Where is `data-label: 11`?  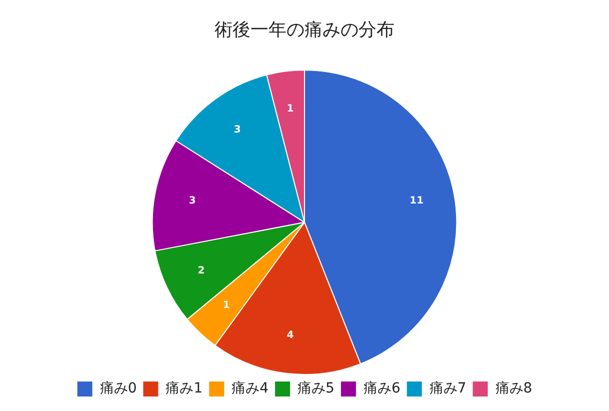 data-label: 11 is located at coordinates (417, 201).